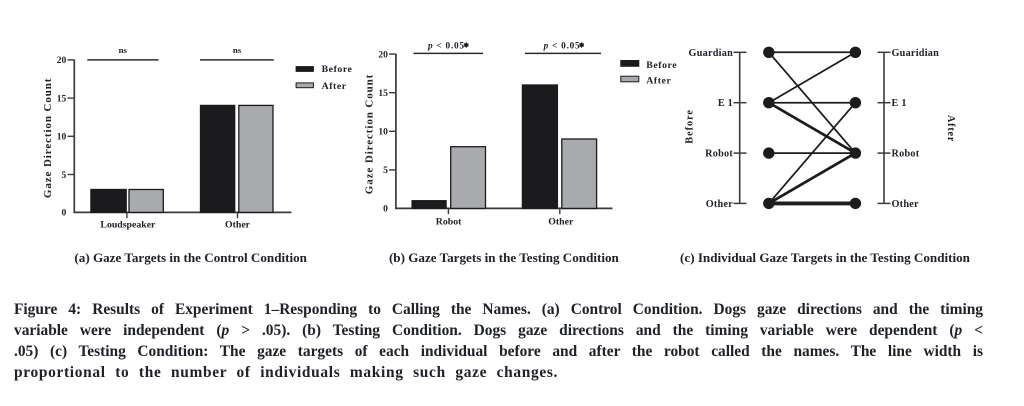 The height and width of the screenshot is (406, 1024). I want to click on svg-text: Loudspeaker, so click(128, 224).